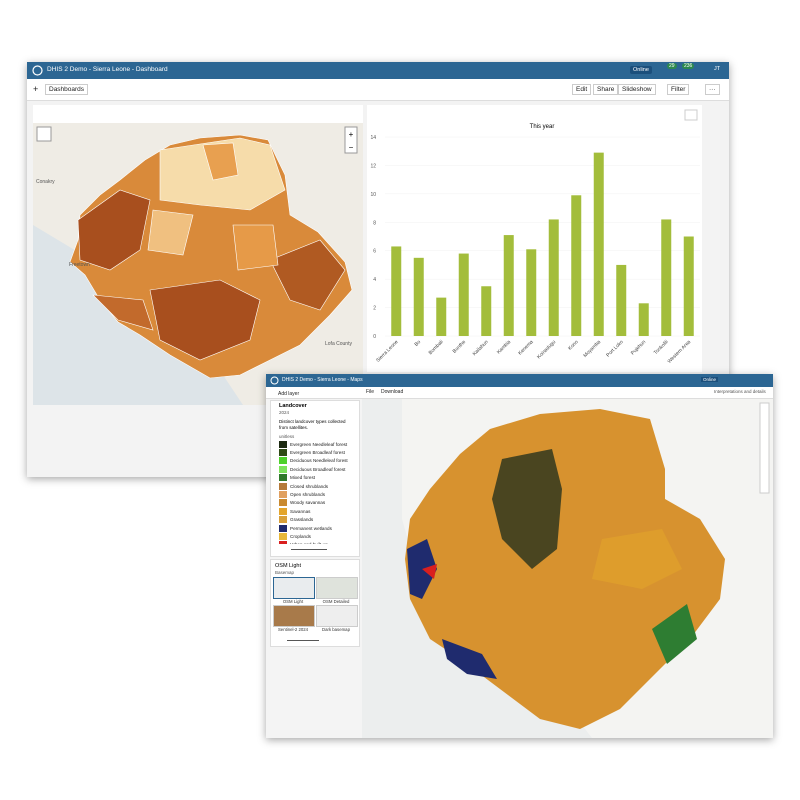 This screenshot has width=800, height=800. I want to click on basemap-label: OSM Light, so click(293, 601).